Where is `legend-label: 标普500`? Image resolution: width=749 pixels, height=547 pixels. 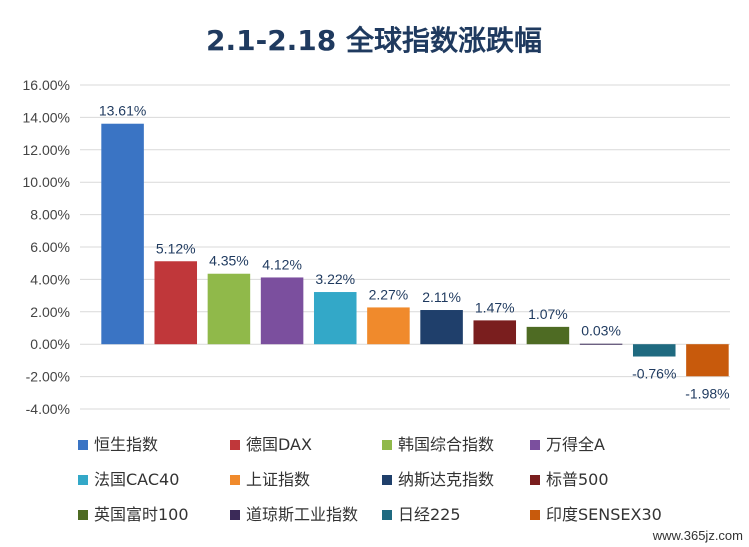
legend-label: 标普500 is located at coordinates (577, 479).